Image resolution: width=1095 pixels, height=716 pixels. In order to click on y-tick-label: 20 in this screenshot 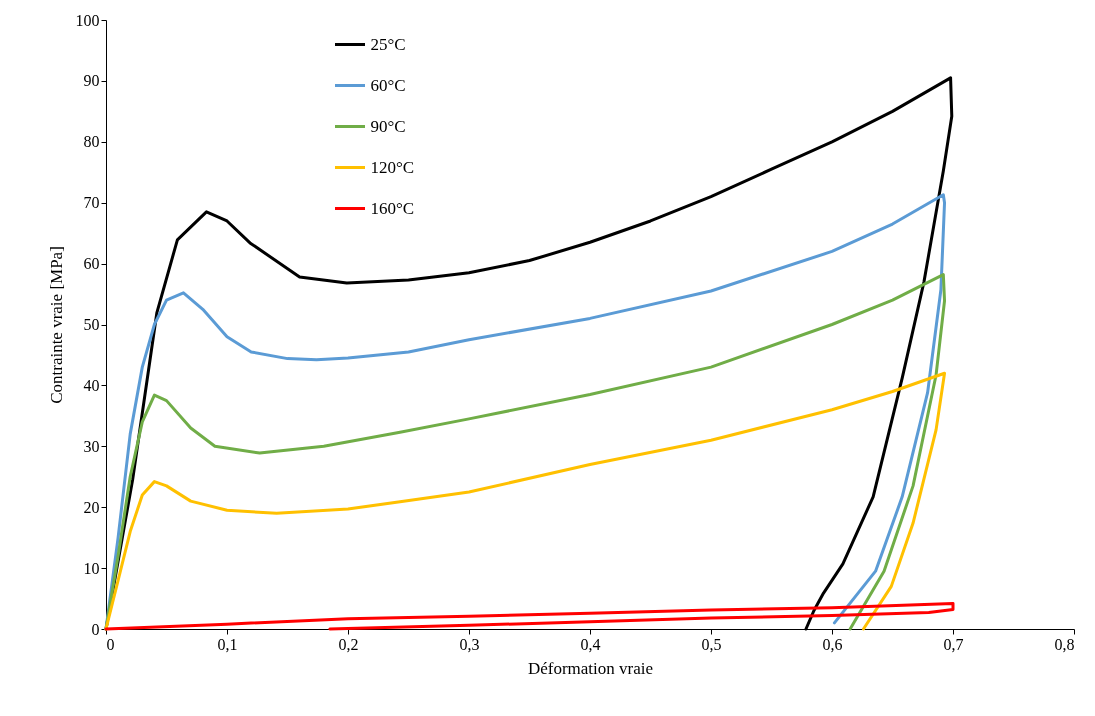, I will do `click(91, 507)`.